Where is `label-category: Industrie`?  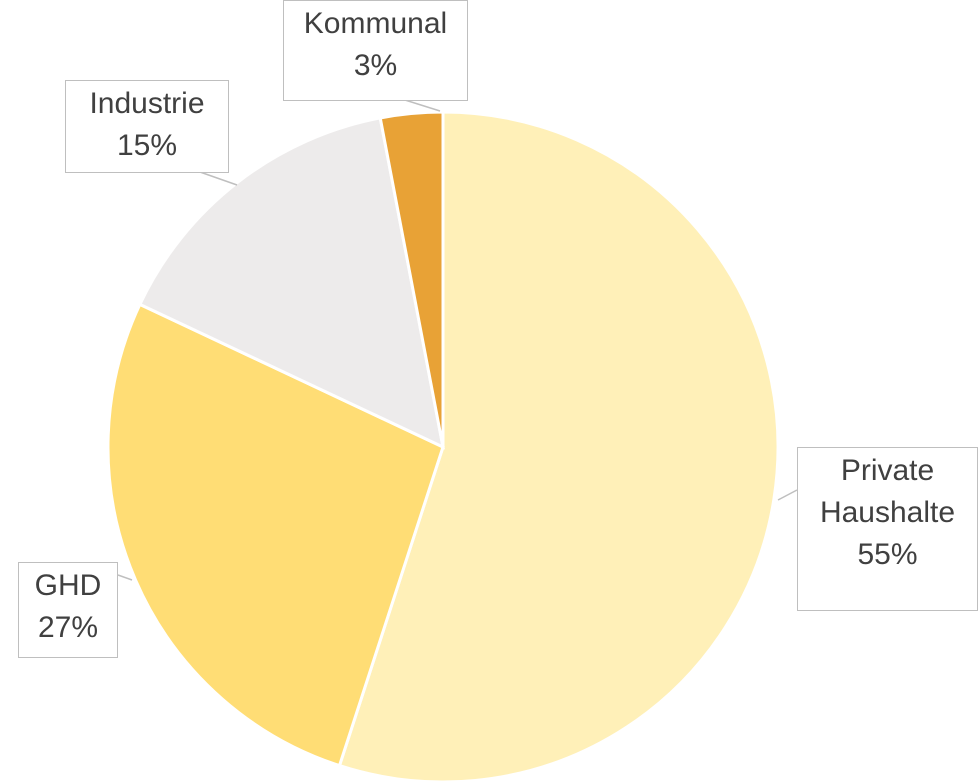 label-category: Industrie is located at coordinates (147, 103).